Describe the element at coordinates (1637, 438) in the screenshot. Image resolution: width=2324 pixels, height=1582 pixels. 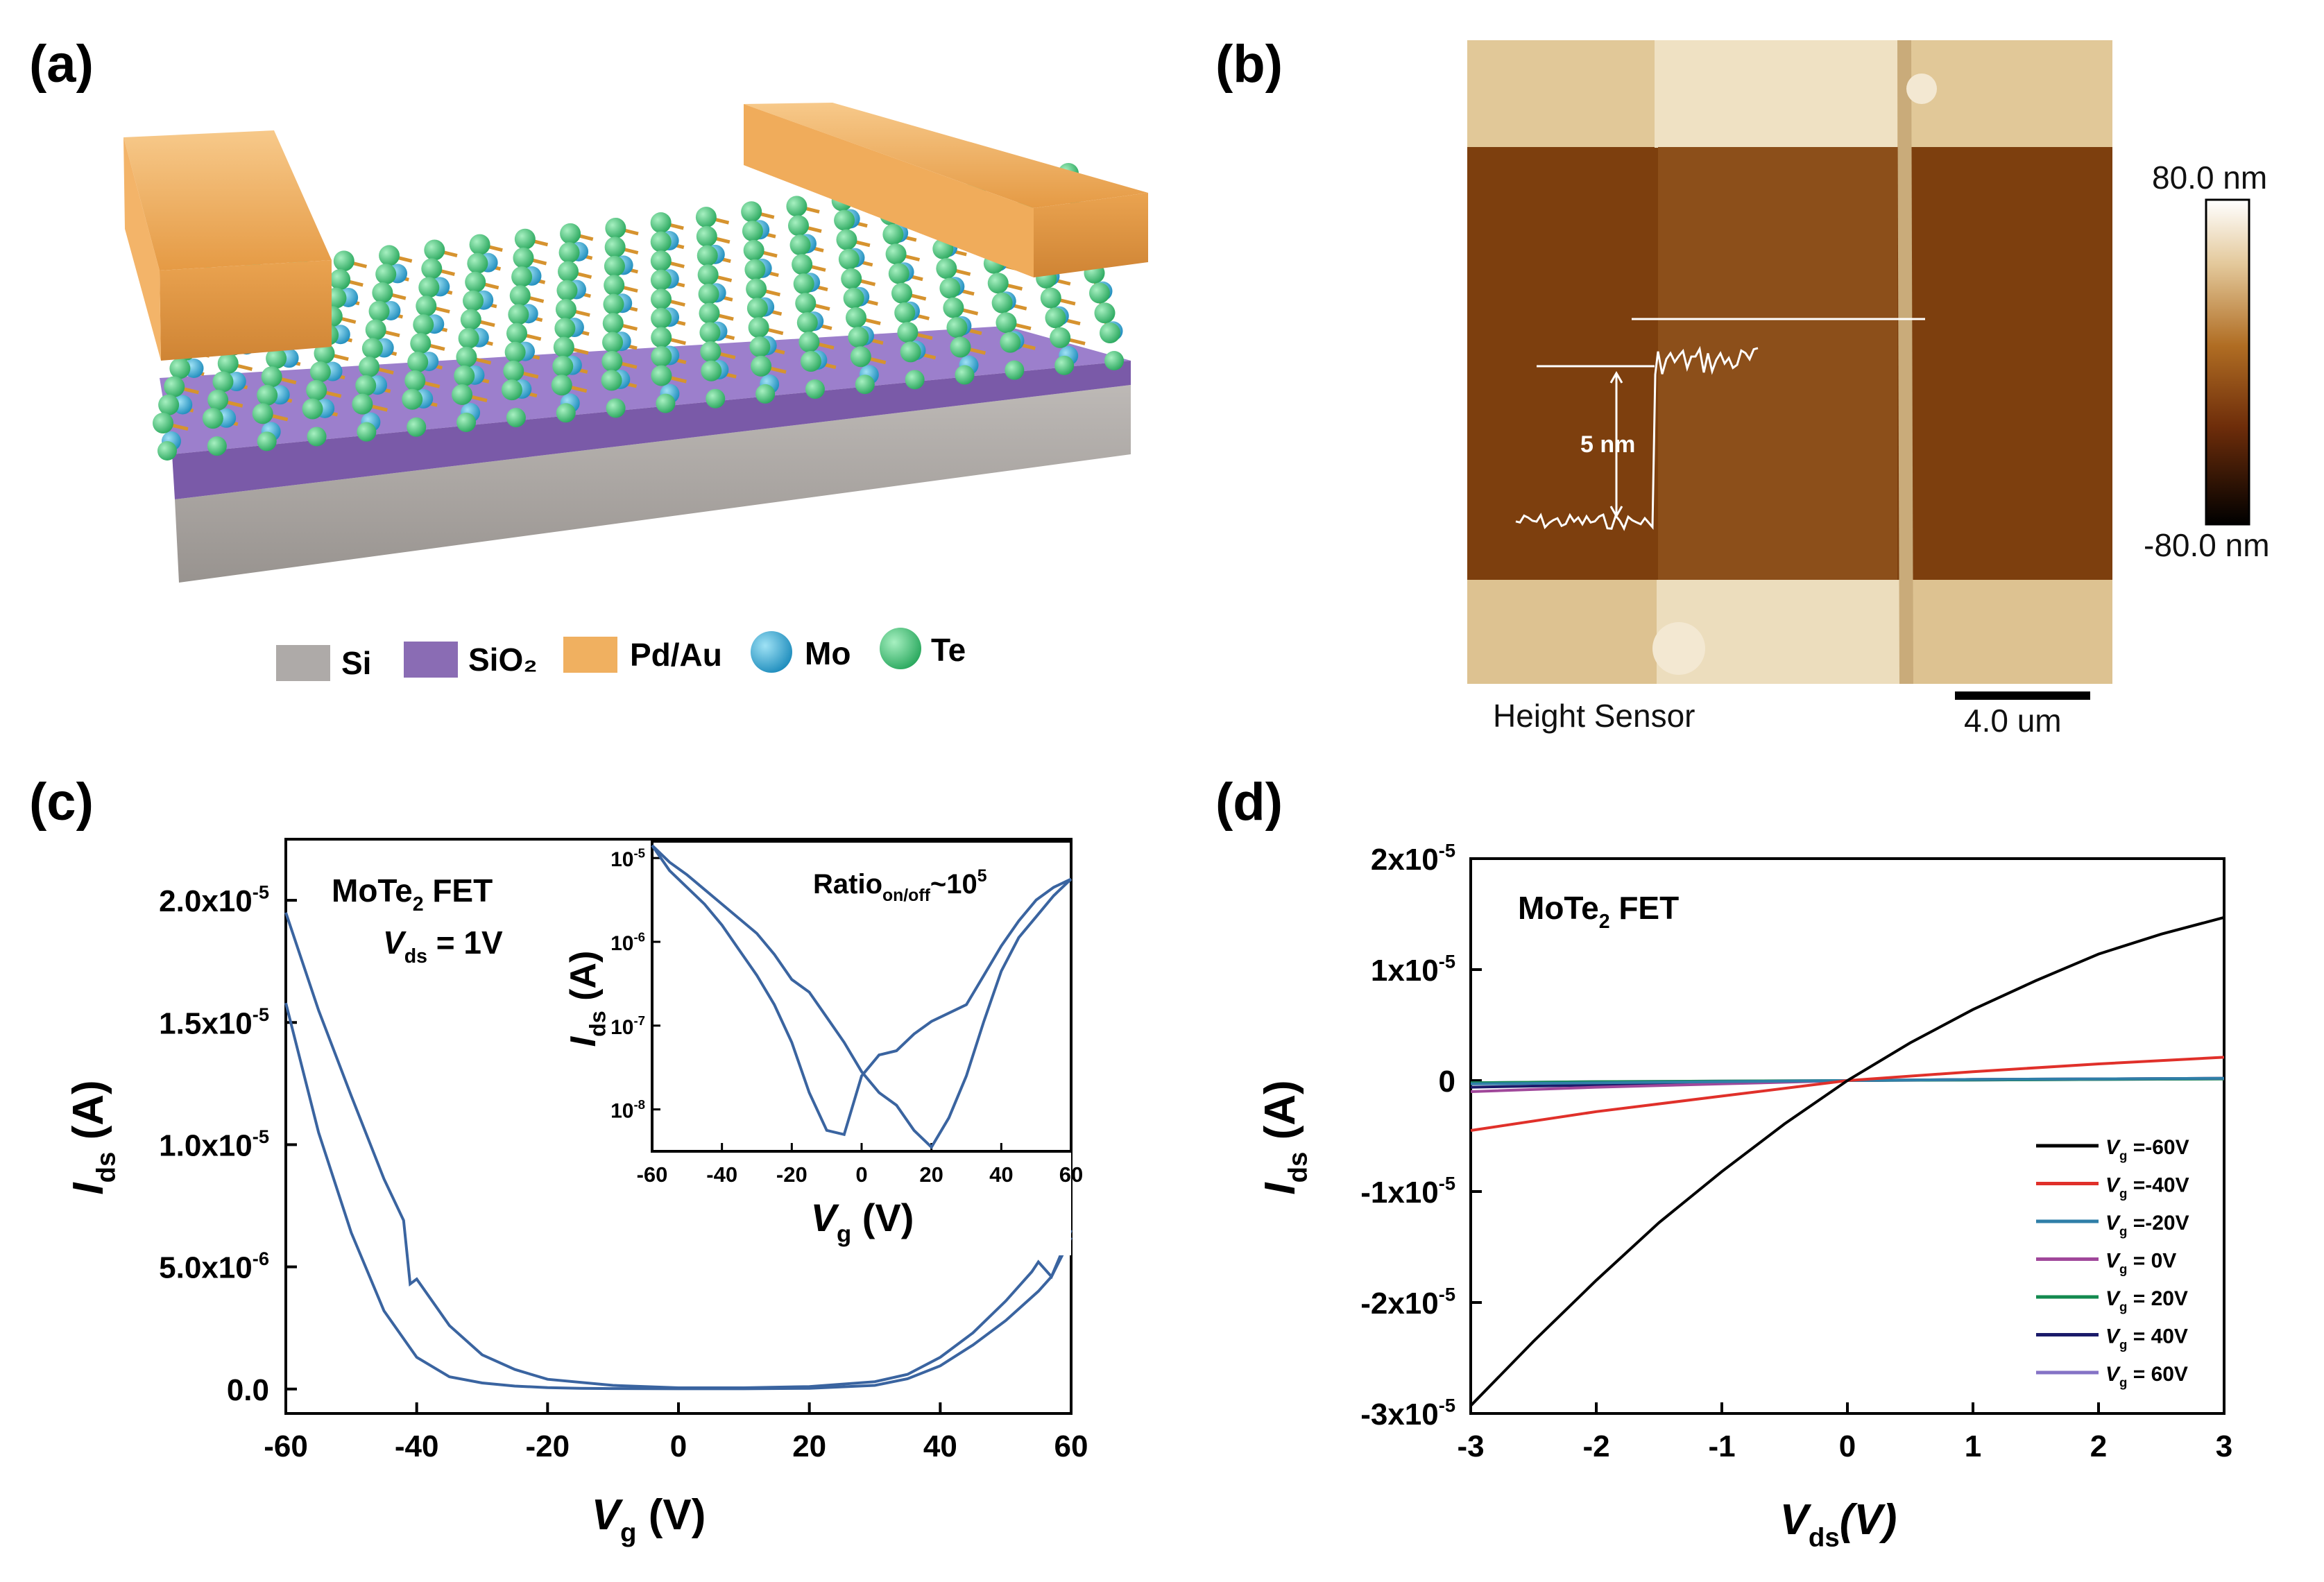
I see `height-profile-trace` at that location.